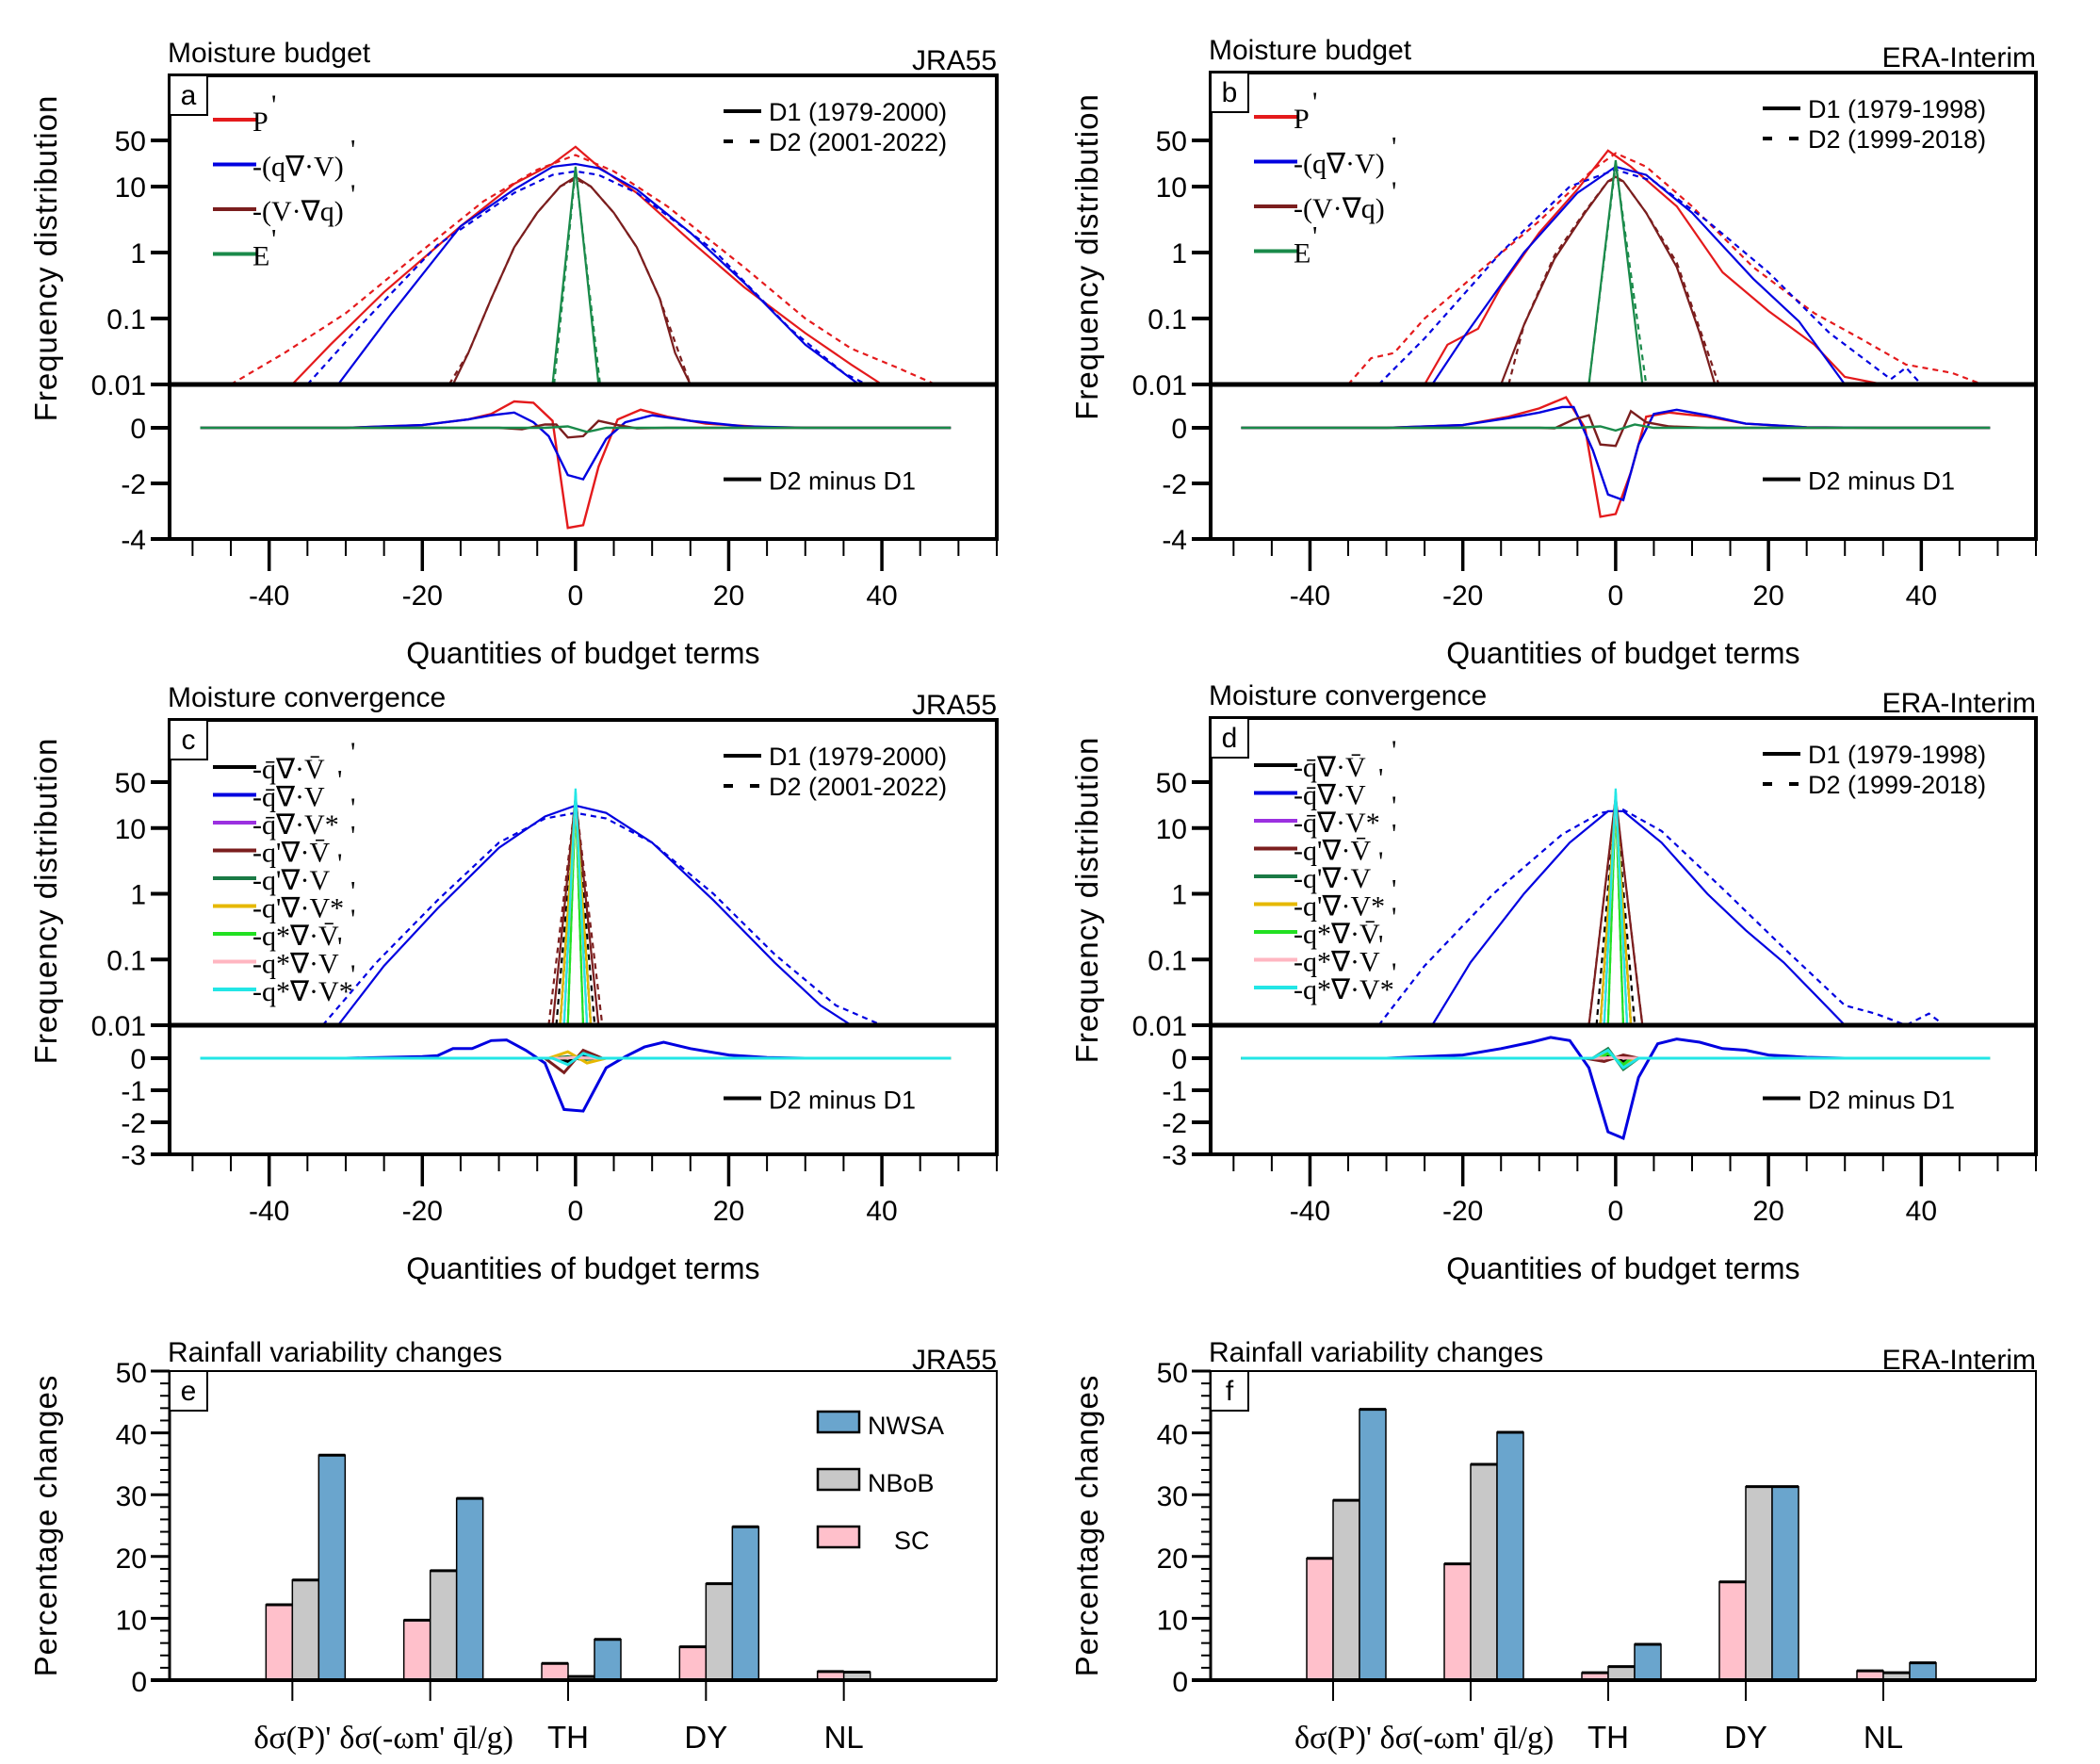  What do you see at coordinates (1159, 1027) in the screenshot?
I see `y-tick-label: 0.01` at bounding box center [1159, 1027].